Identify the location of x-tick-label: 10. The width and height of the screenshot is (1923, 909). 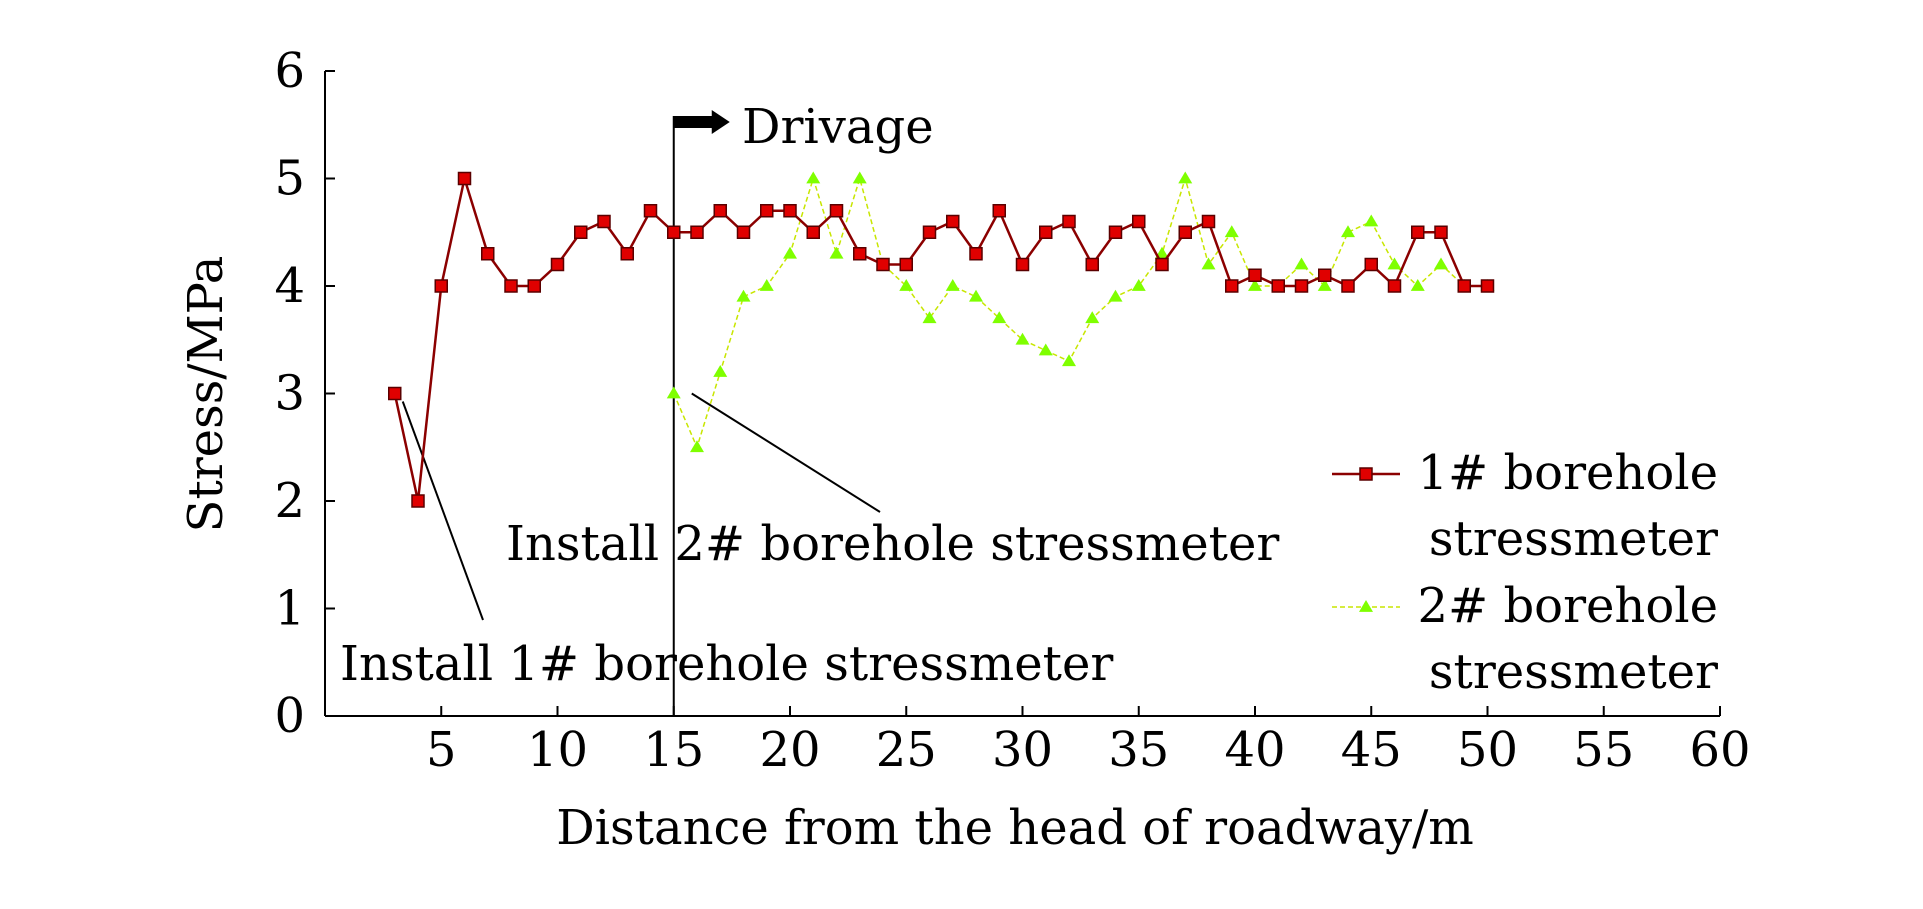
(557, 750).